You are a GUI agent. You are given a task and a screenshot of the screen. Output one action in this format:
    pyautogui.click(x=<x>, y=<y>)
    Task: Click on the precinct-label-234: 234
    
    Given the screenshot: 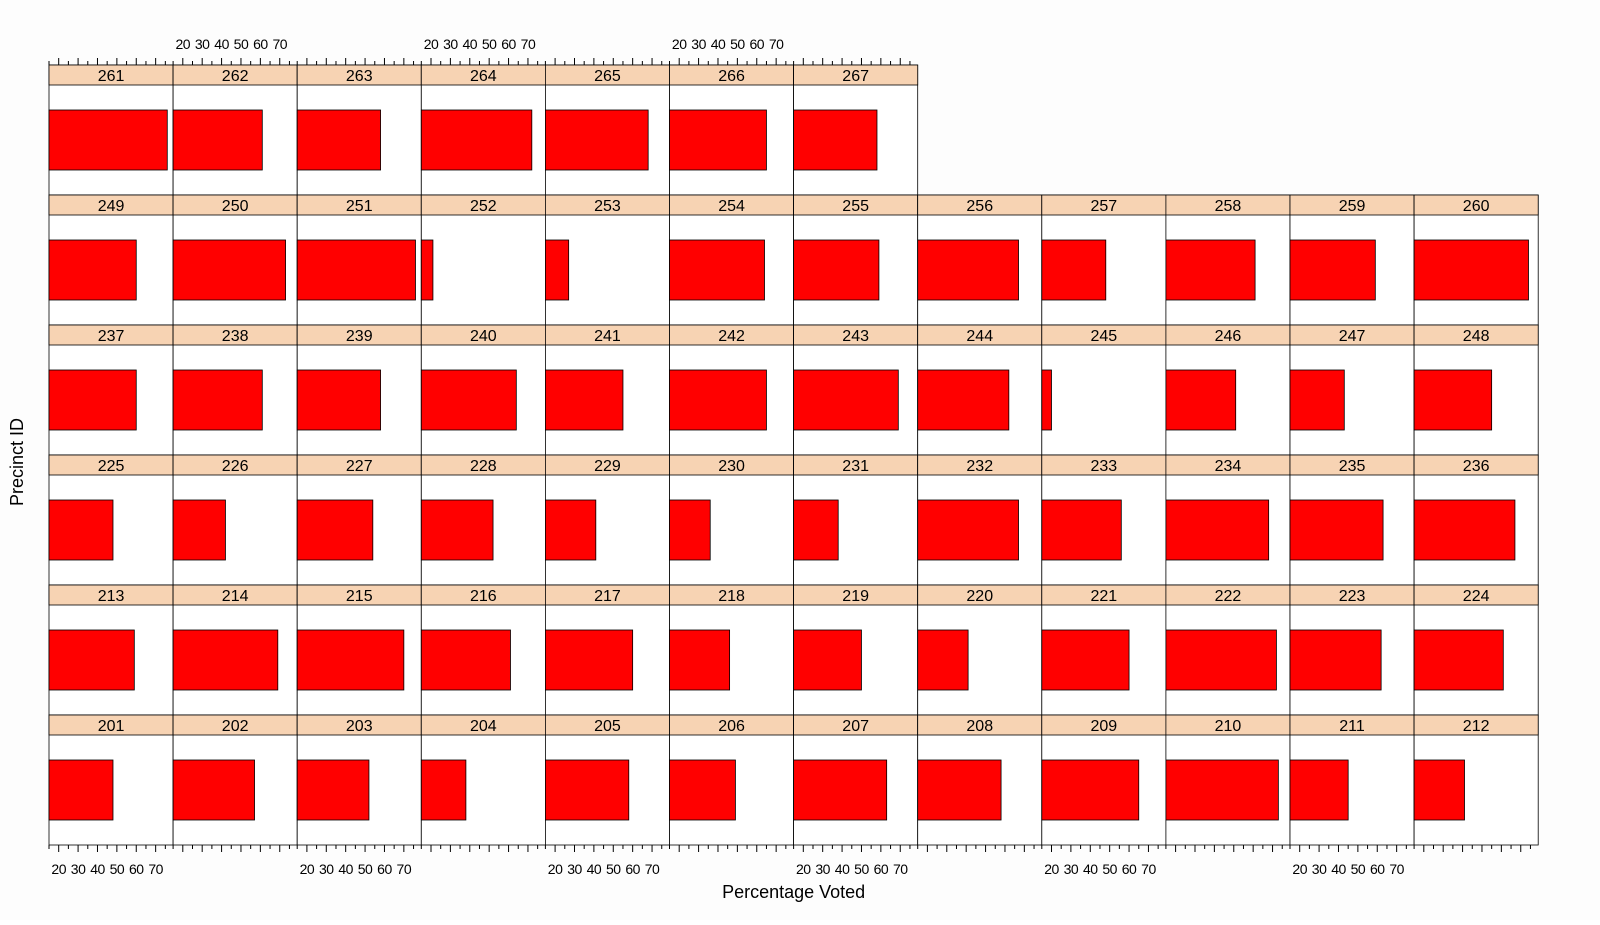 What is the action you would take?
    pyautogui.click(x=1228, y=466)
    